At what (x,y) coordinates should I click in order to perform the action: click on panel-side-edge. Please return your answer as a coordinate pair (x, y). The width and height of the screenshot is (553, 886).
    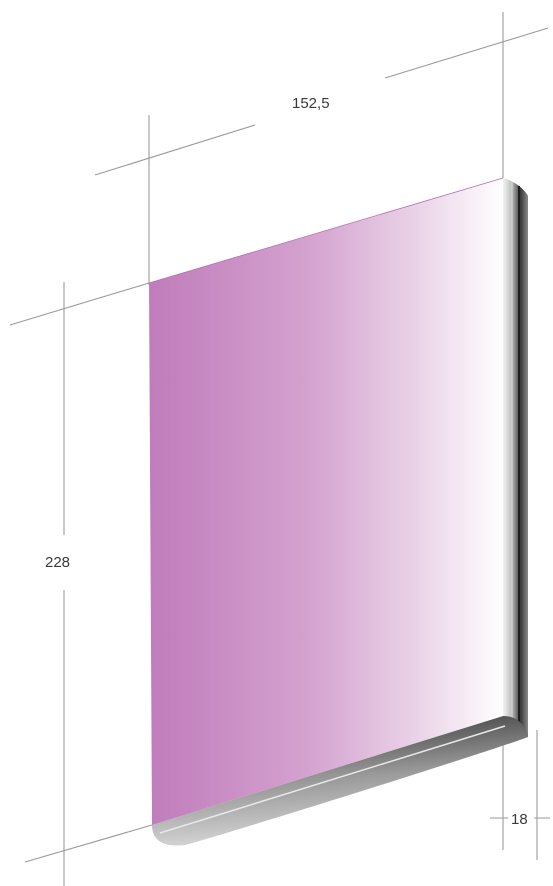
    Looking at the image, I should click on (515, 460).